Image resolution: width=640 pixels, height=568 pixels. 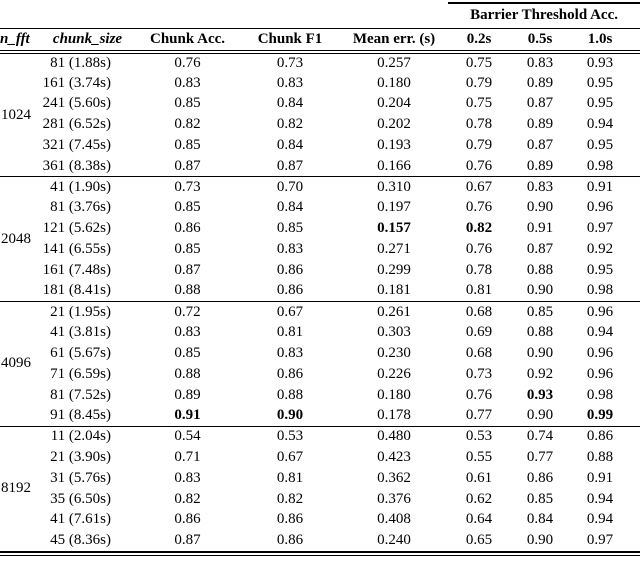 What do you see at coordinates (540, 373) in the screenshot?
I see `acc-05s-cell: 0.92` at bounding box center [540, 373].